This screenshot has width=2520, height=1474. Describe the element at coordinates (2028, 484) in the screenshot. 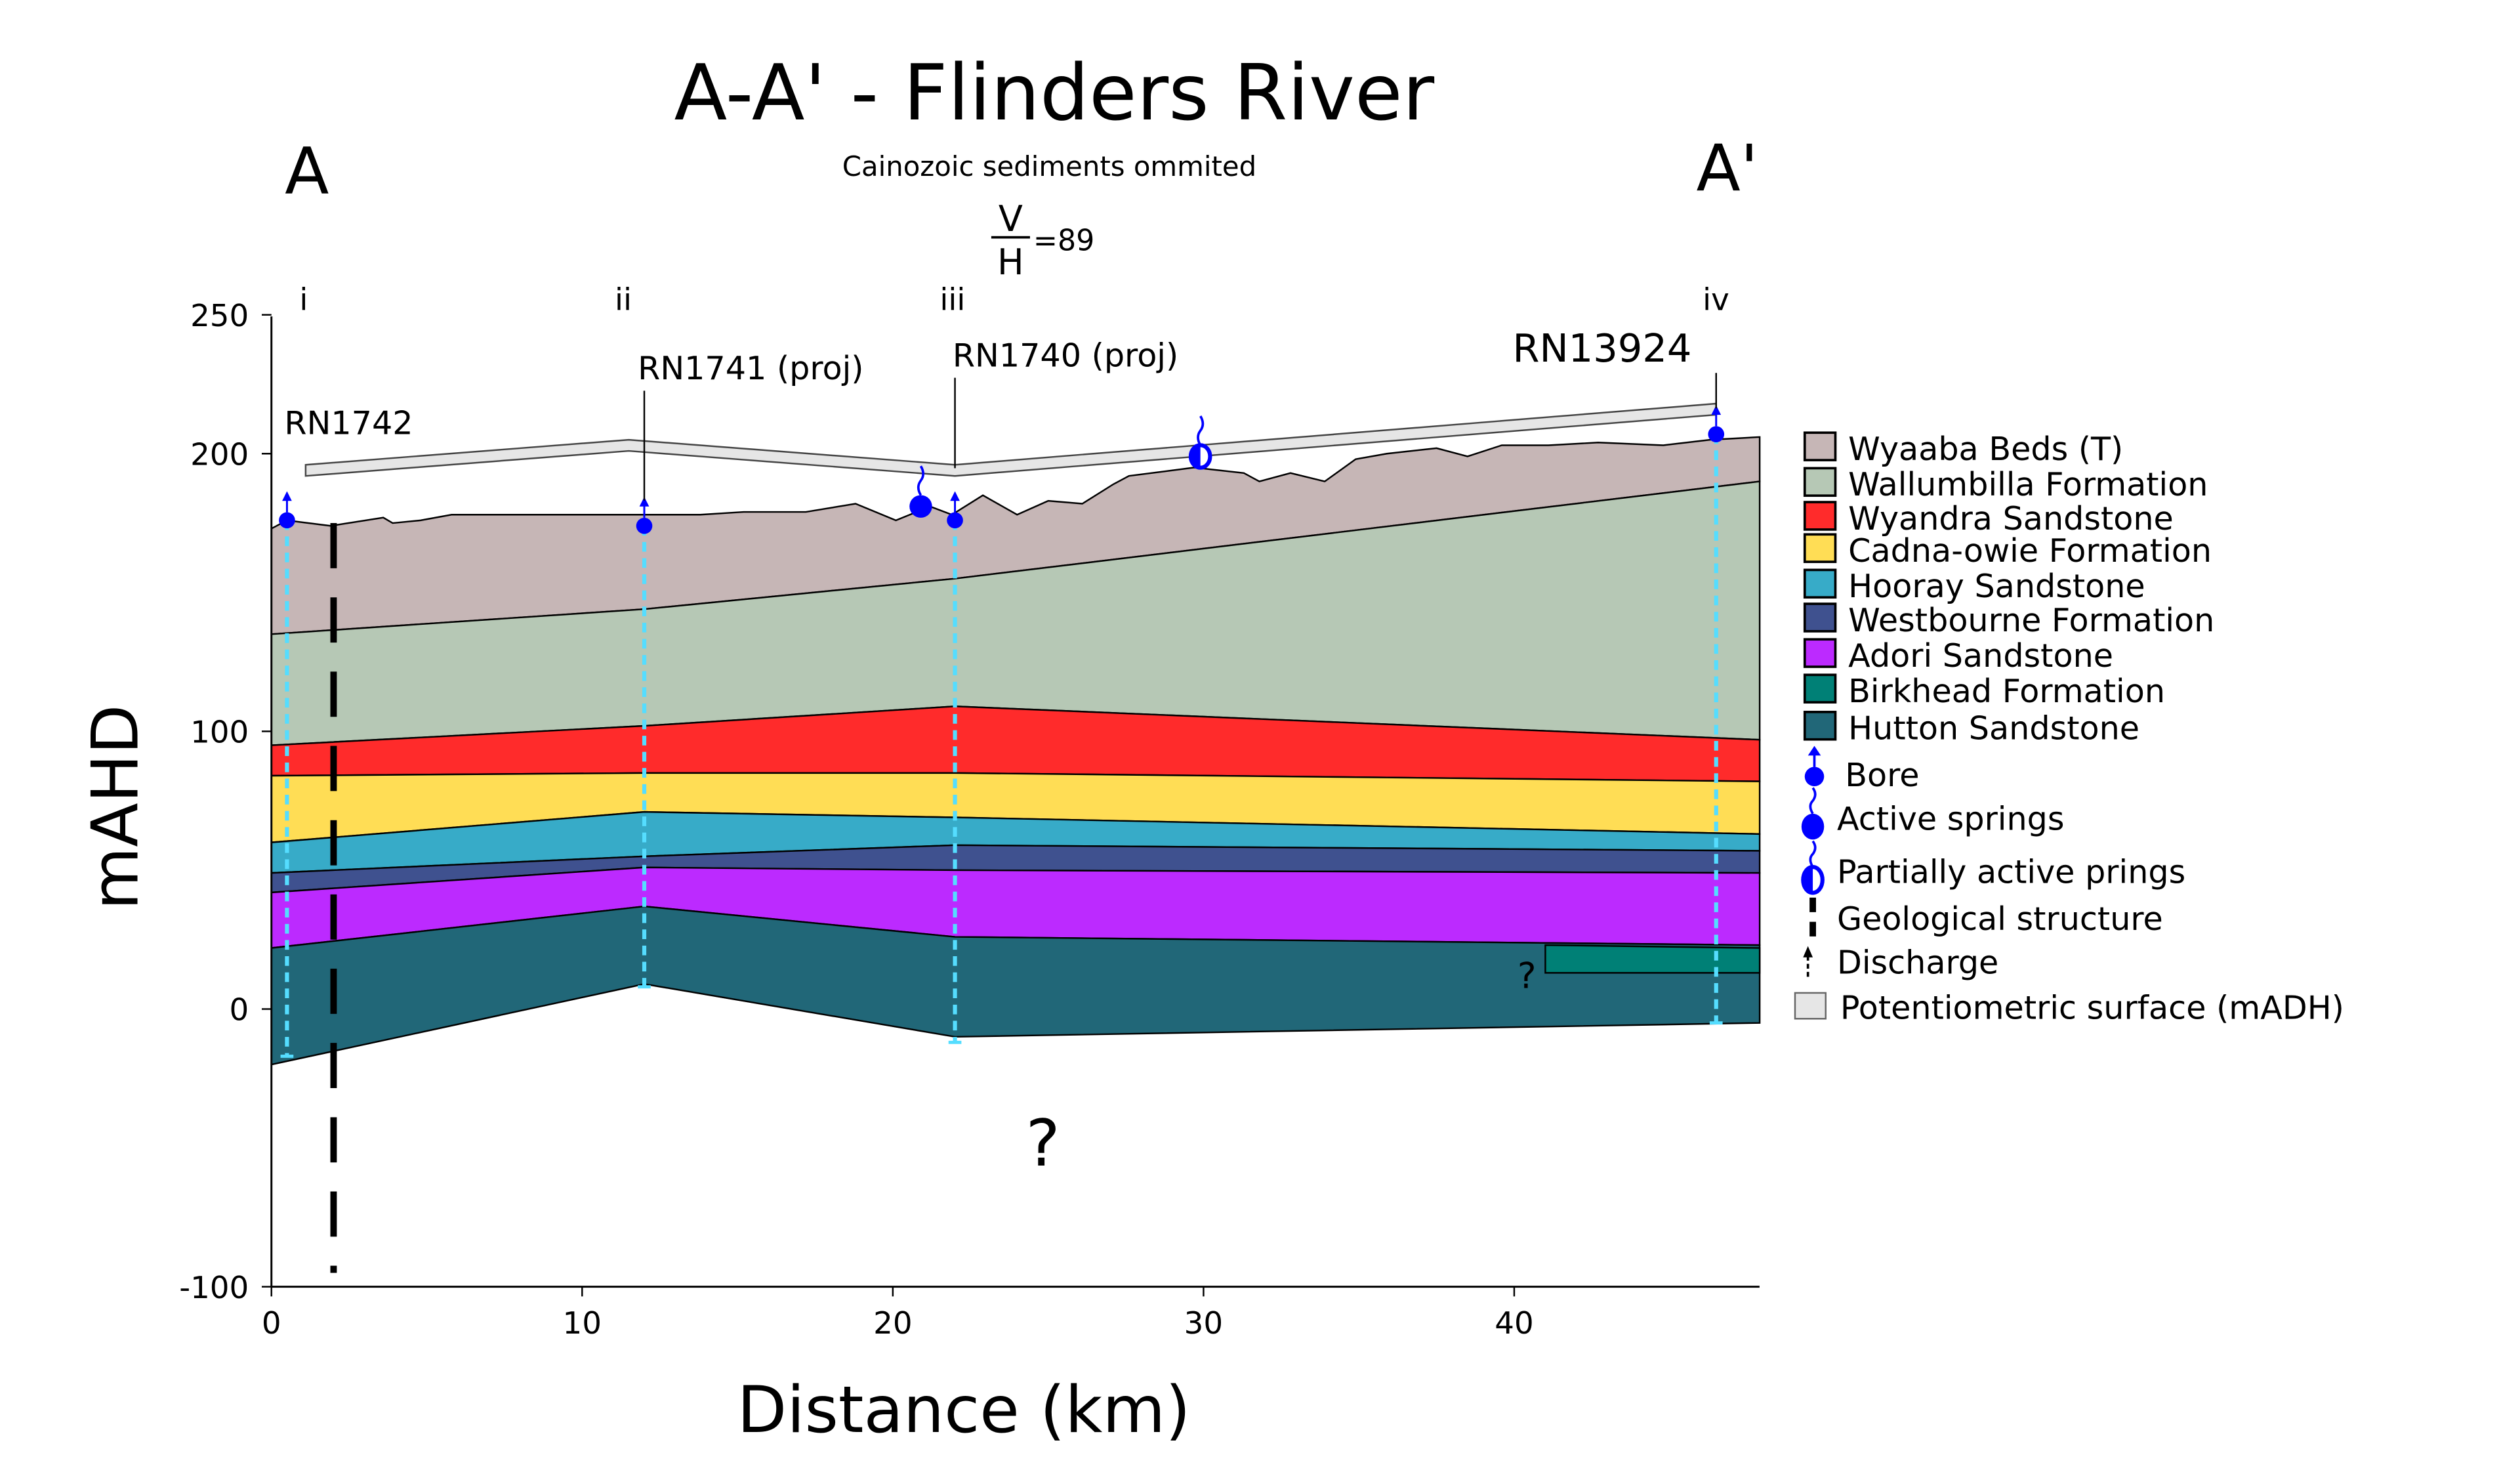

I see `legend-label: Wallumbilla Formation` at that location.